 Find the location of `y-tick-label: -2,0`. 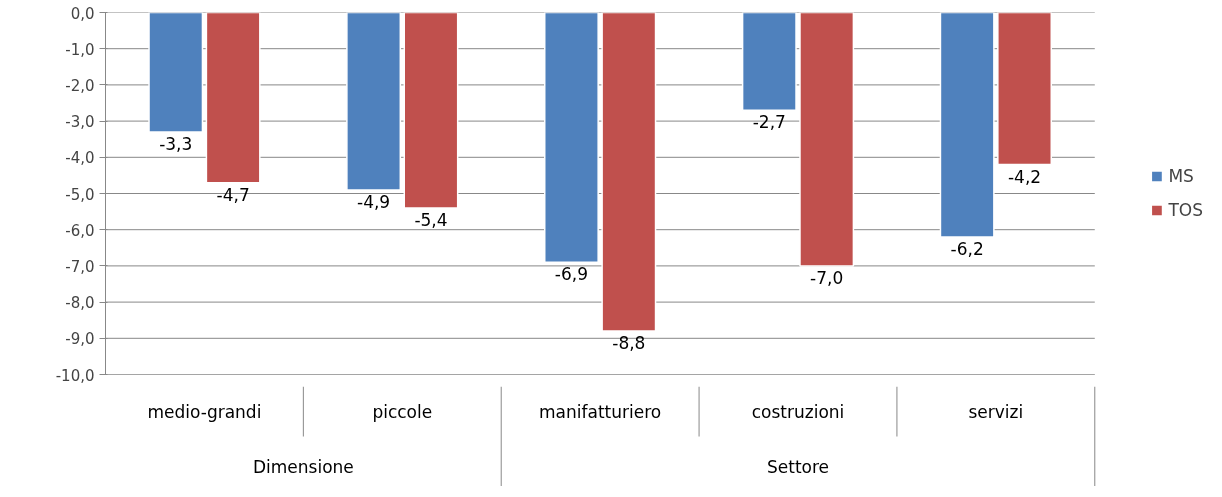

y-tick-label: -2,0 is located at coordinates (80, 85).